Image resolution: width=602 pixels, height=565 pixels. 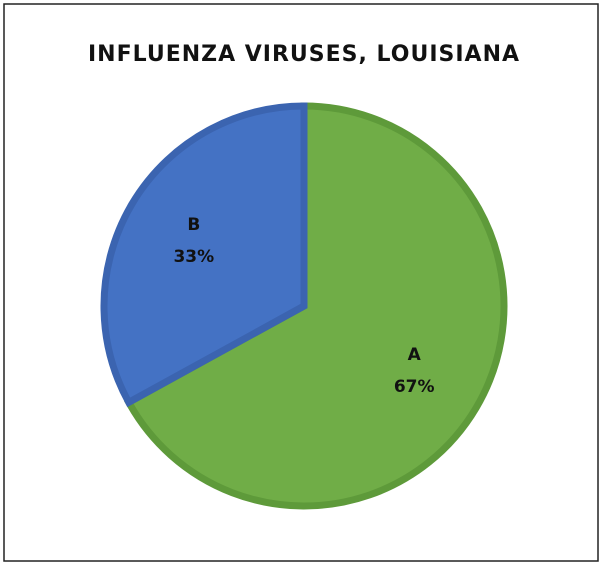 What do you see at coordinates (193, 225) in the screenshot?
I see `slice-category-label: B` at bounding box center [193, 225].